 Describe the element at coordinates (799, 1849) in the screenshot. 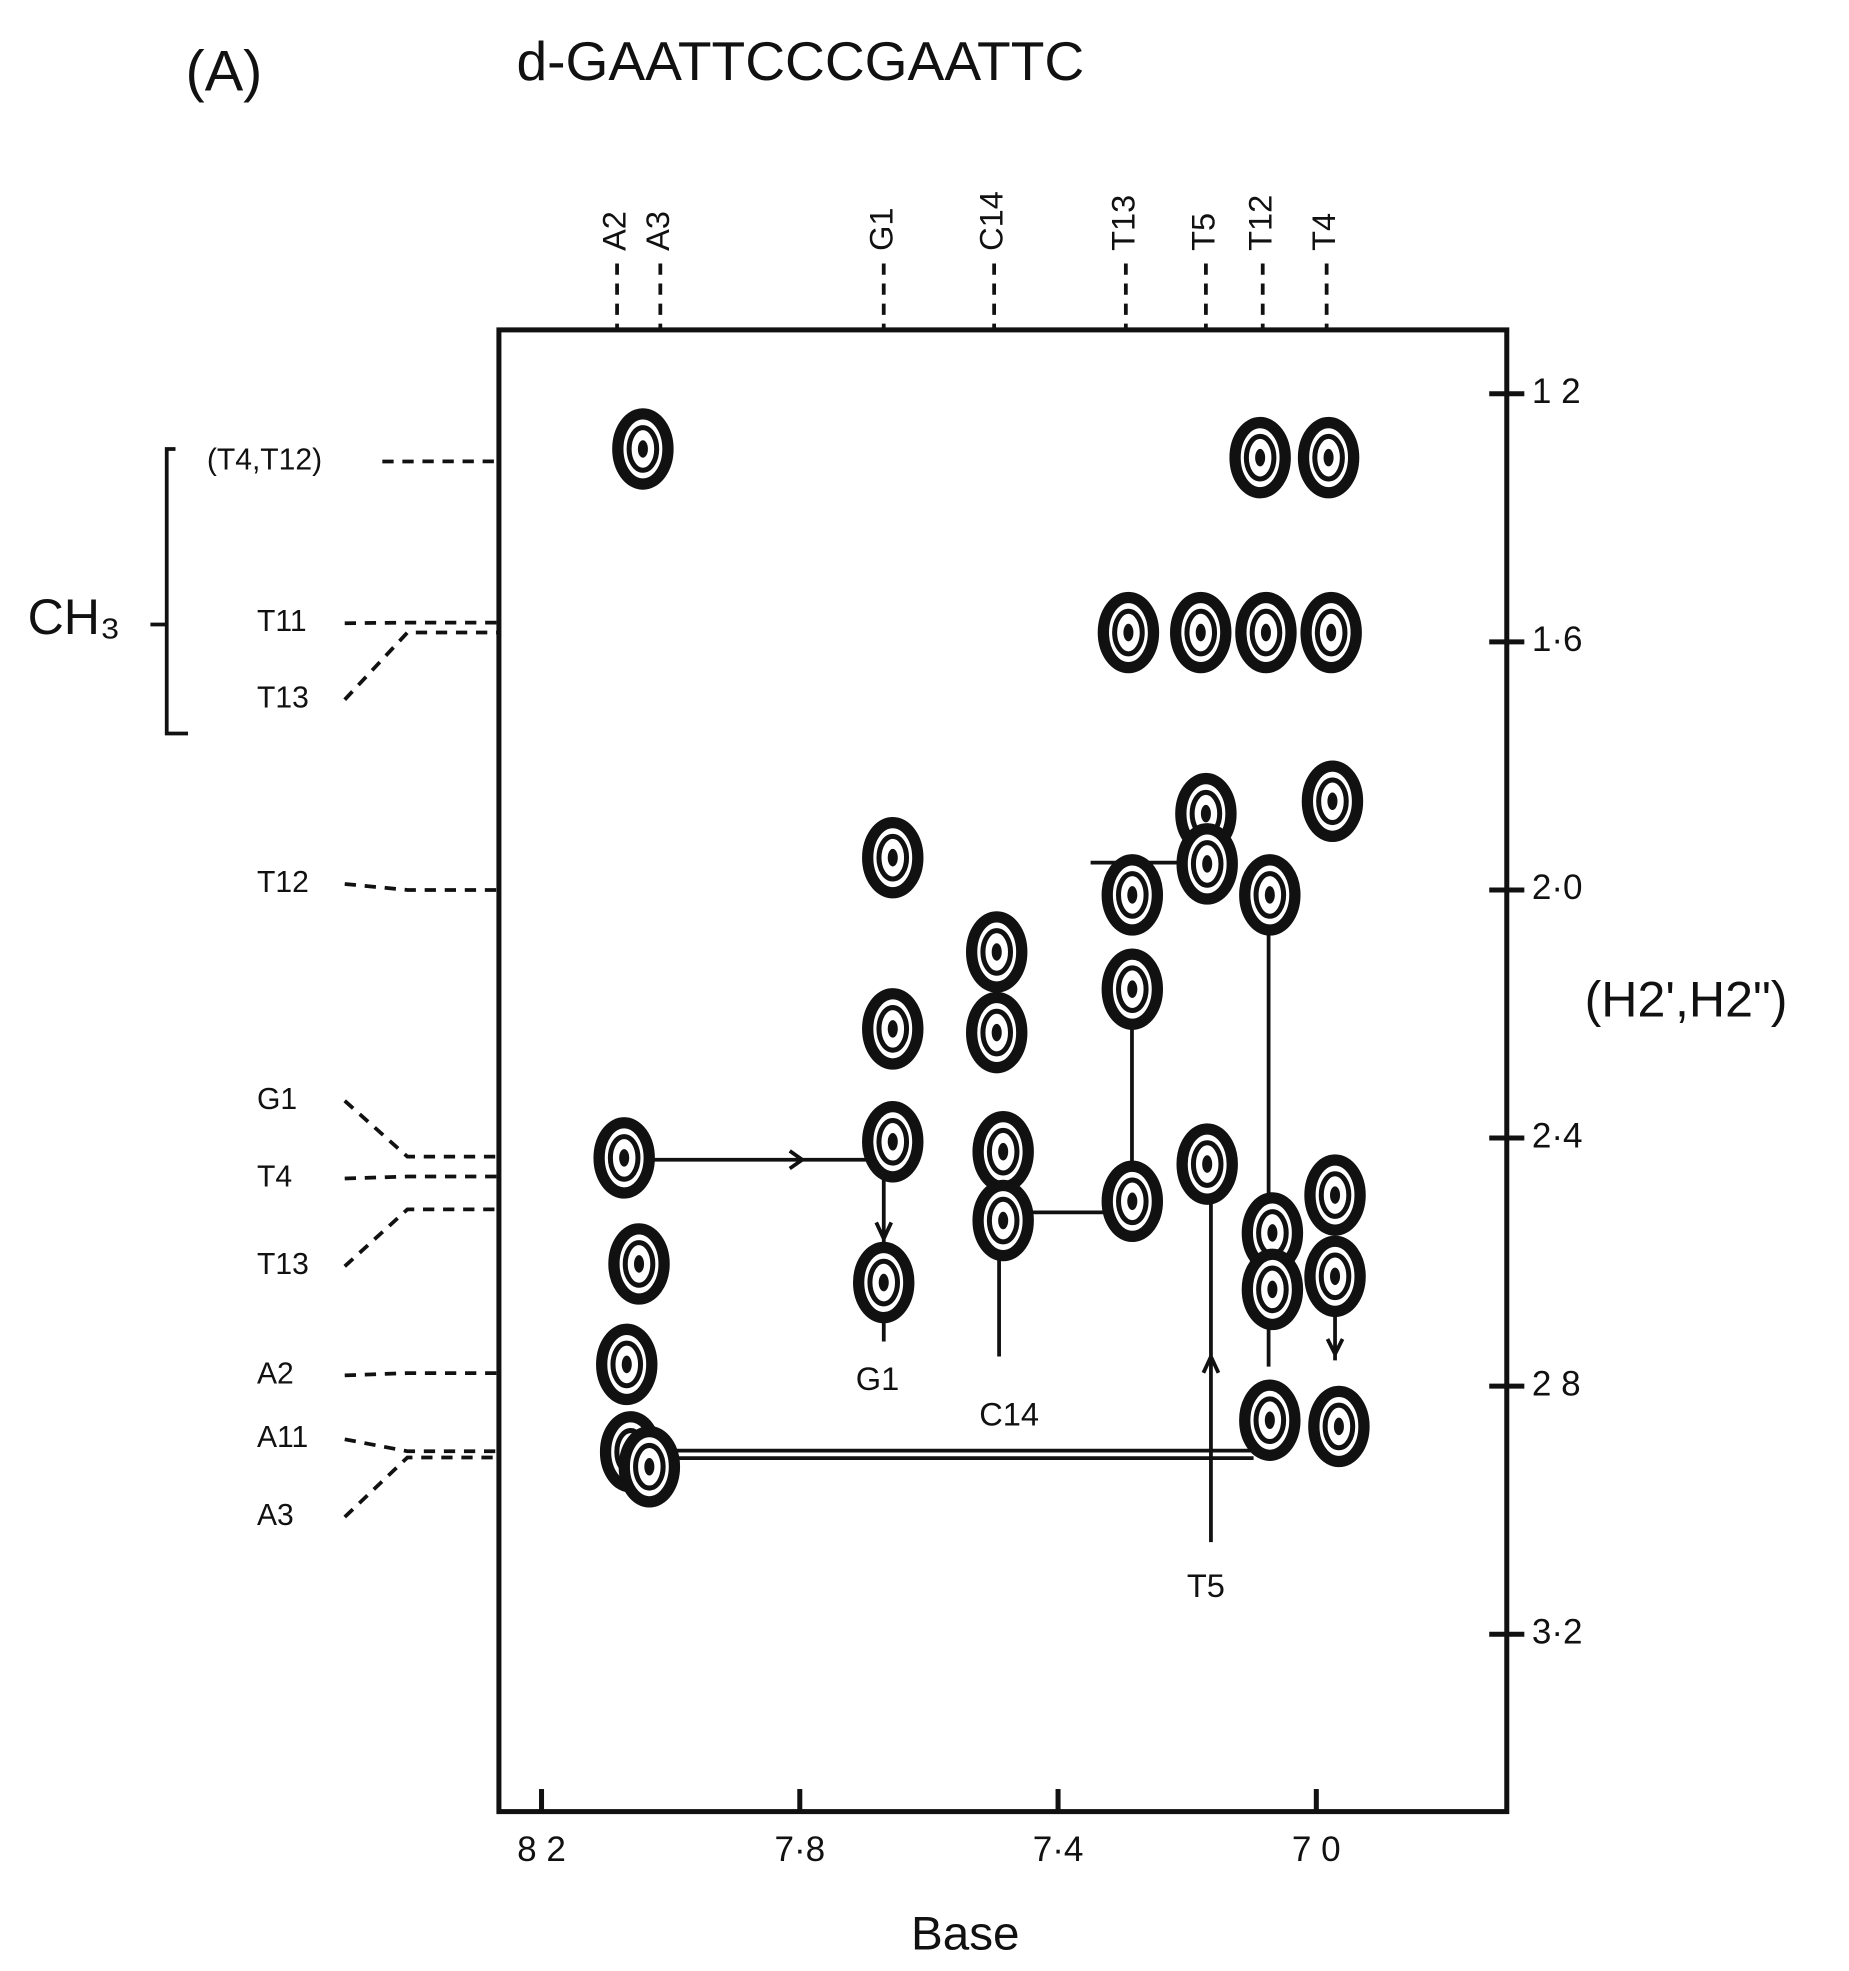

I see `x-tick-label: 7·8` at that location.